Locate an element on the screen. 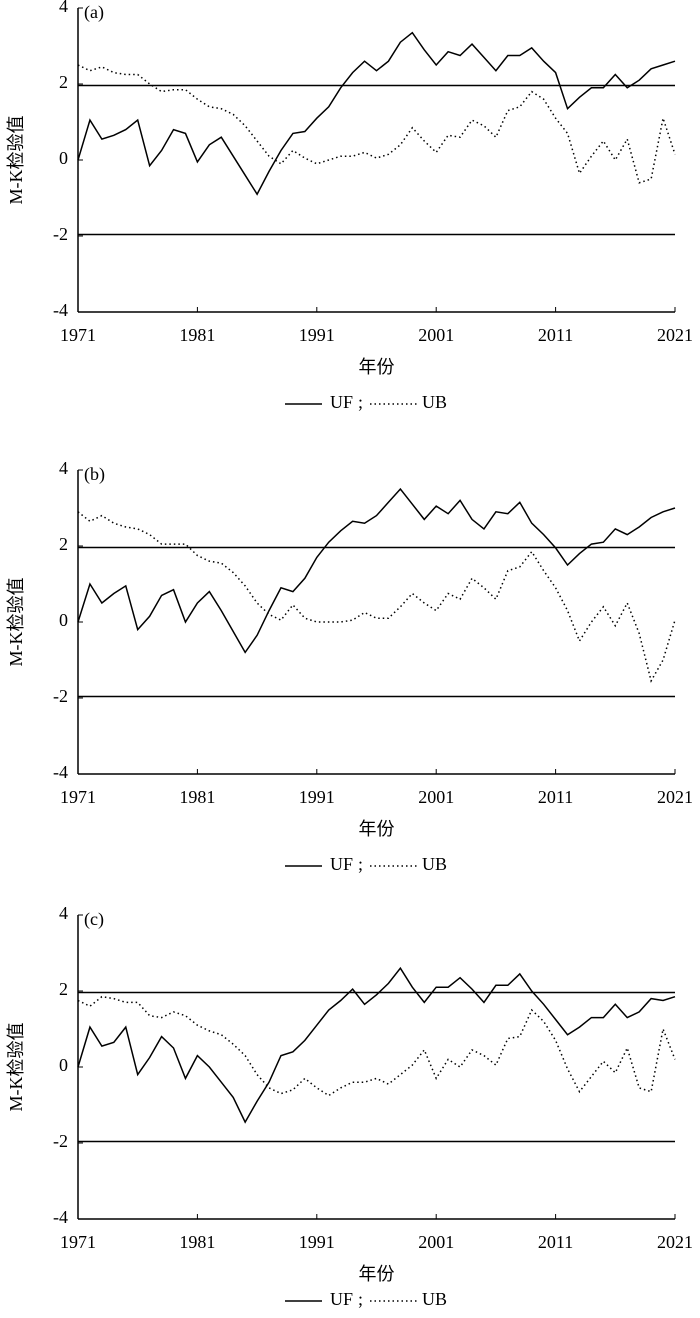 This screenshot has width=700, height=1318. panel-label: (c) is located at coordinates (94, 919).